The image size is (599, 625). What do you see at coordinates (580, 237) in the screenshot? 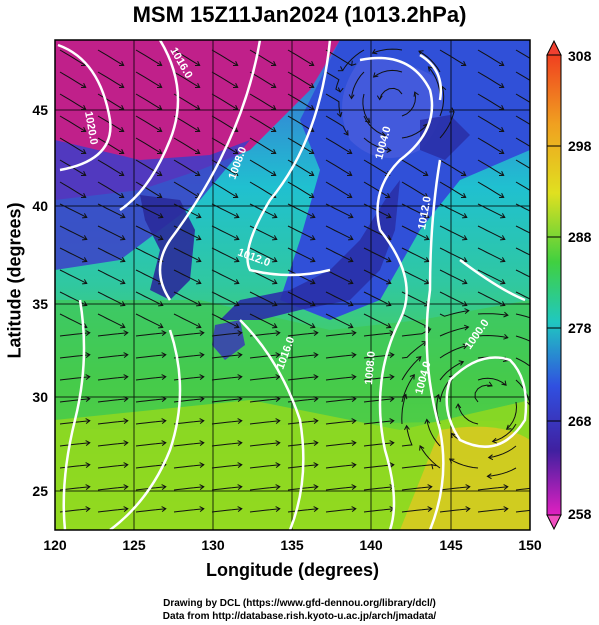
I see `colorbar-tick: 288` at bounding box center [580, 237].